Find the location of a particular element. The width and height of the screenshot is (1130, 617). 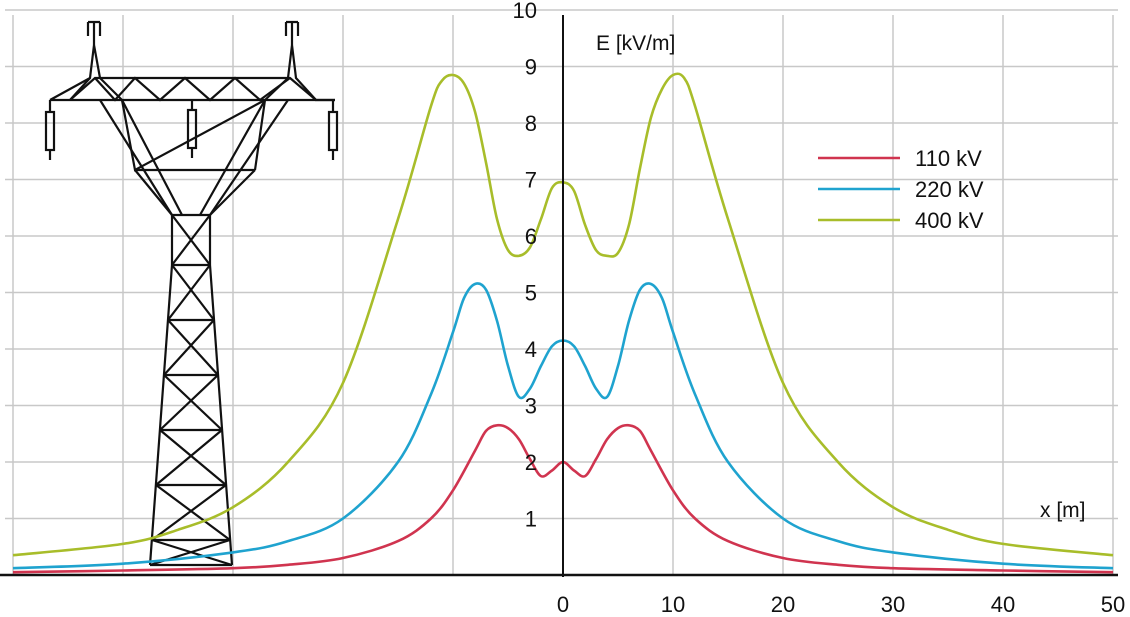

y-tick-label: 9 is located at coordinates (531, 67).